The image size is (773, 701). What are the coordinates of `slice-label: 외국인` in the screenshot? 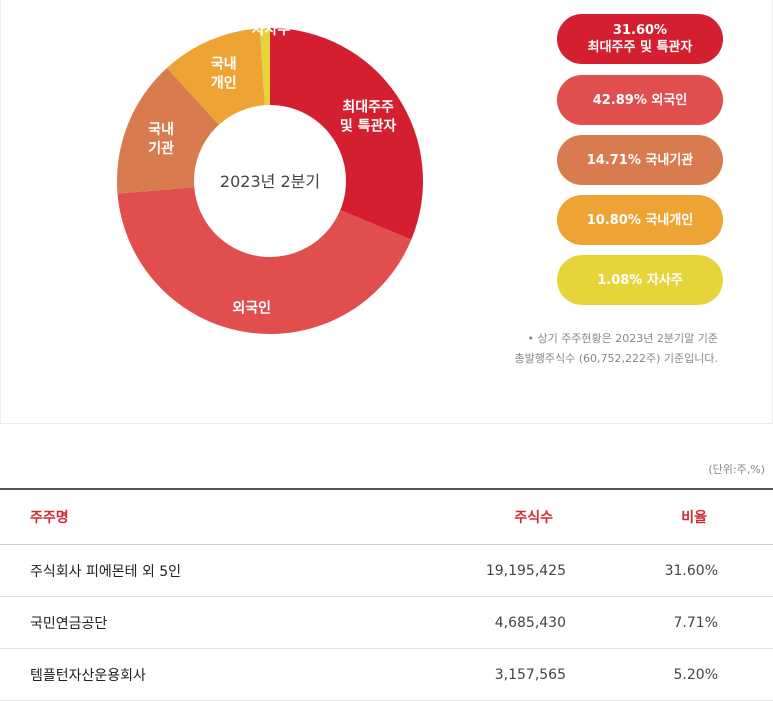 It's located at (251, 308).